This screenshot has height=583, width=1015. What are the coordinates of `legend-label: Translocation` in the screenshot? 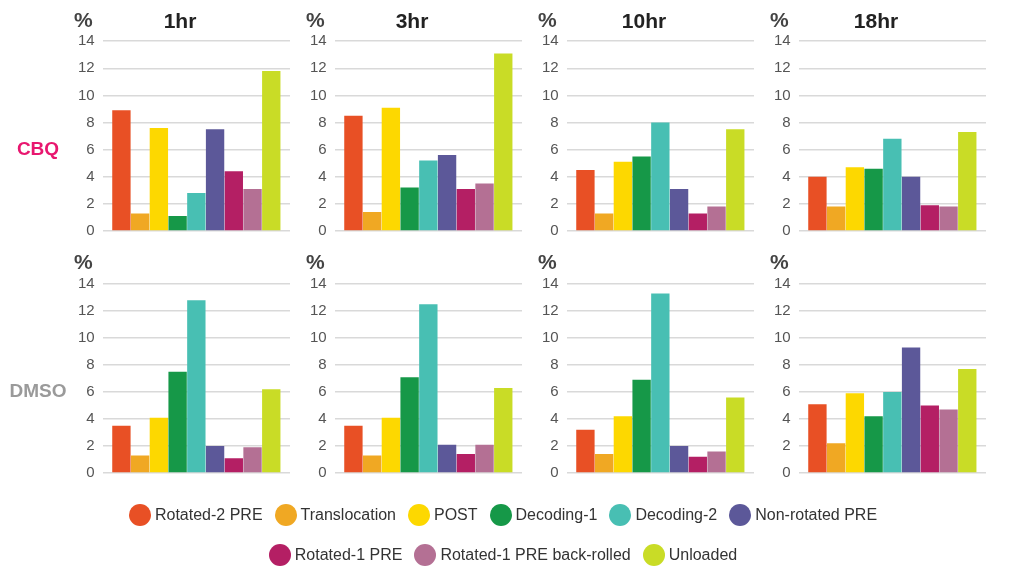 It's located at (348, 515).